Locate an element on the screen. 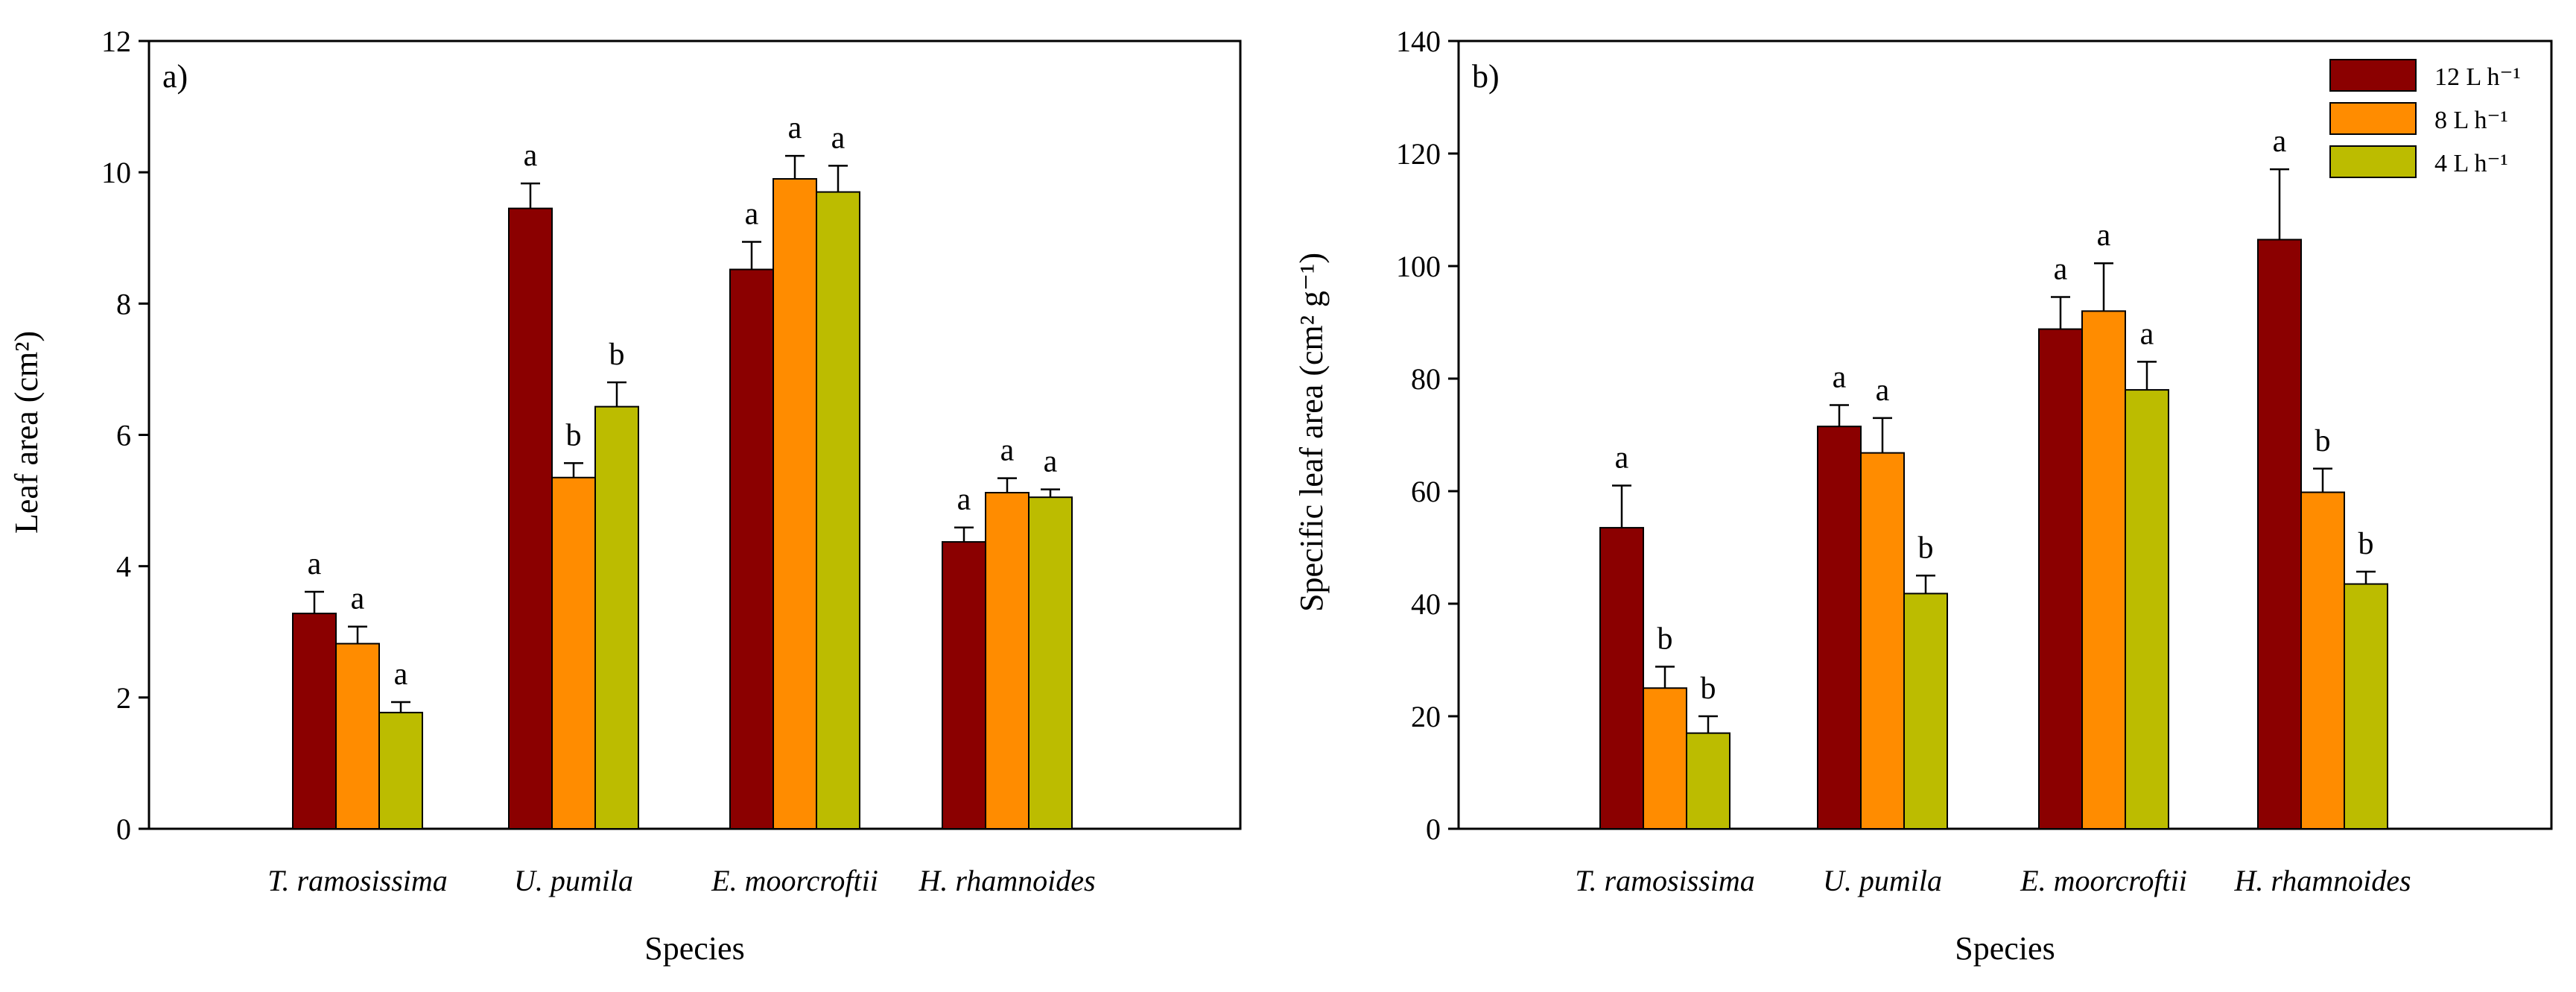 This screenshot has height=992, width=2576. y-tick-label: 8 is located at coordinates (124, 303).